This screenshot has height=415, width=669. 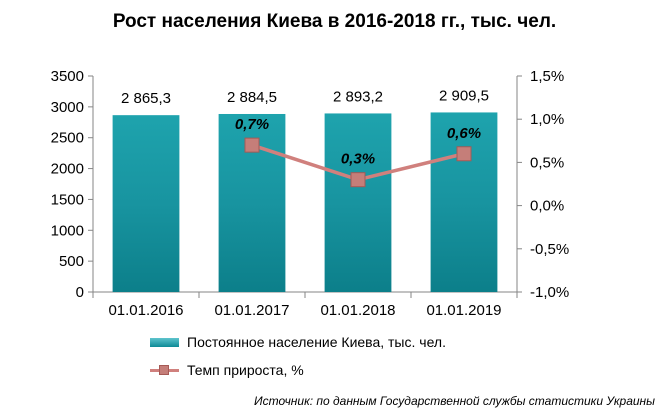 What do you see at coordinates (357, 310) in the screenshot?
I see `x-tick-label: 01.01.2018` at bounding box center [357, 310].